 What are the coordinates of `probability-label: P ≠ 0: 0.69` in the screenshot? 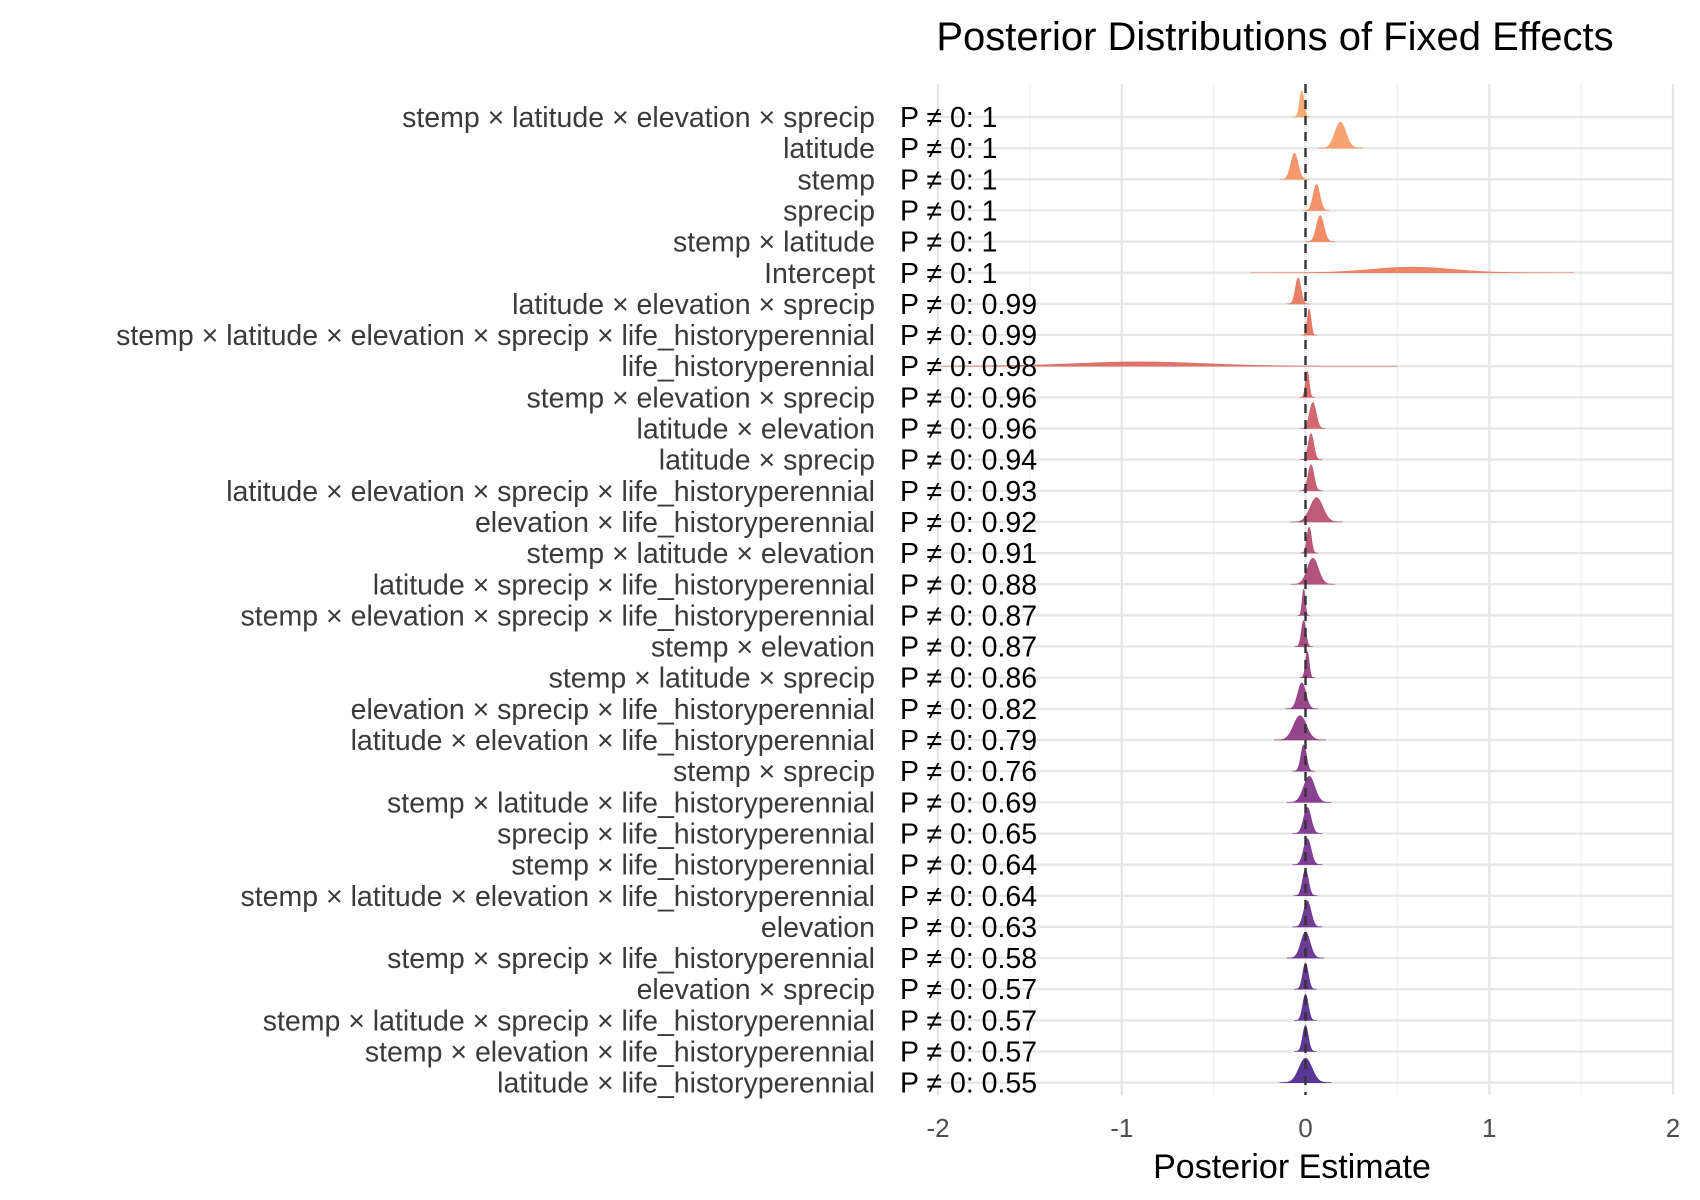 It's located at (968, 803).